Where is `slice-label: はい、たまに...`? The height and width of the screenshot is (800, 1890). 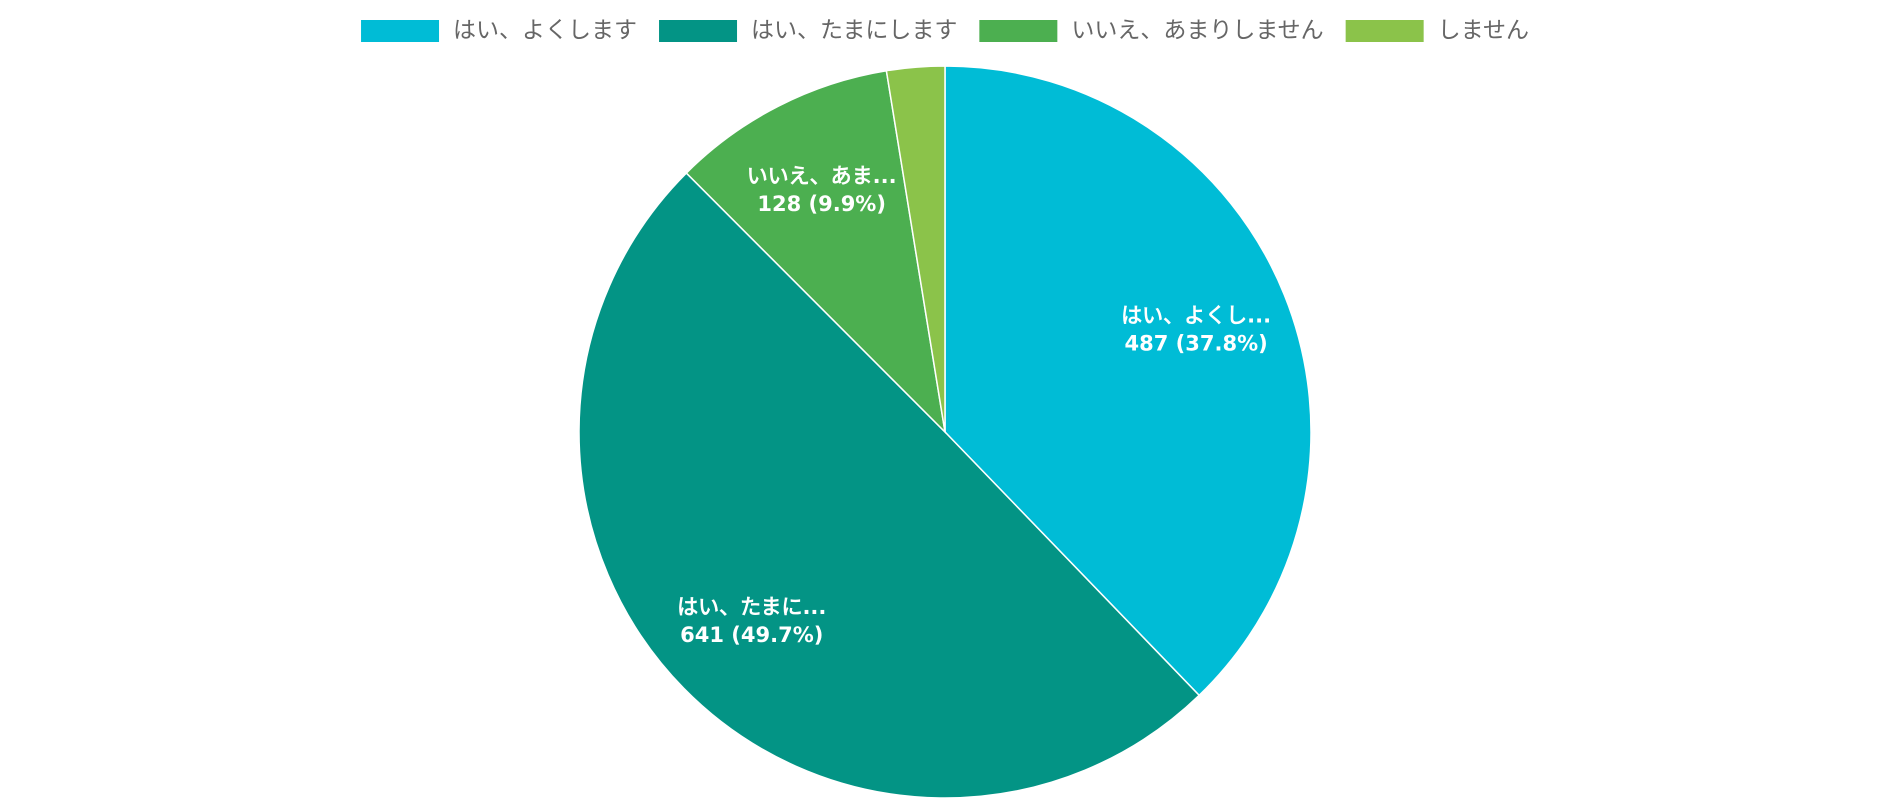
slice-label: はい、たまに... is located at coordinates (751, 607).